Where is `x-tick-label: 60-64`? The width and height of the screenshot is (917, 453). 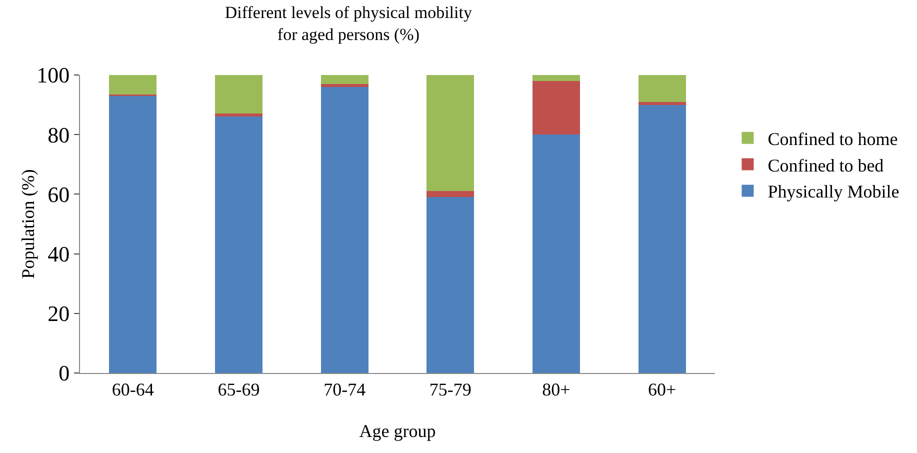 x-tick-label: 60-64 is located at coordinates (133, 390).